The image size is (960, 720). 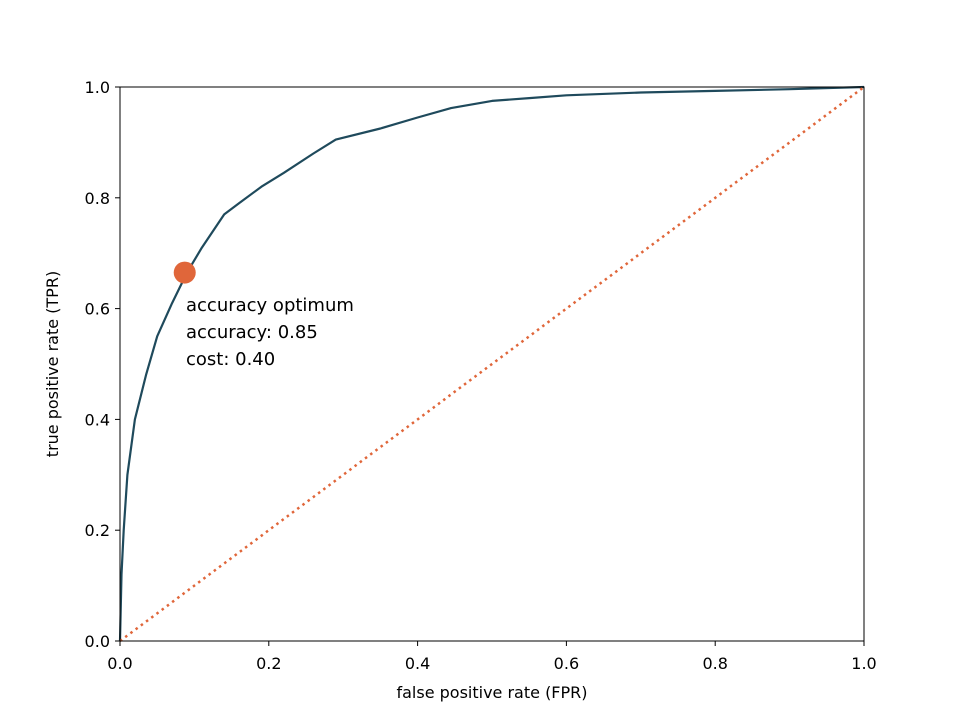 What do you see at coordinates (97, 641) in the screenshot?
I see `y-tick-label: 0.0` at bounding box center [97, 641].